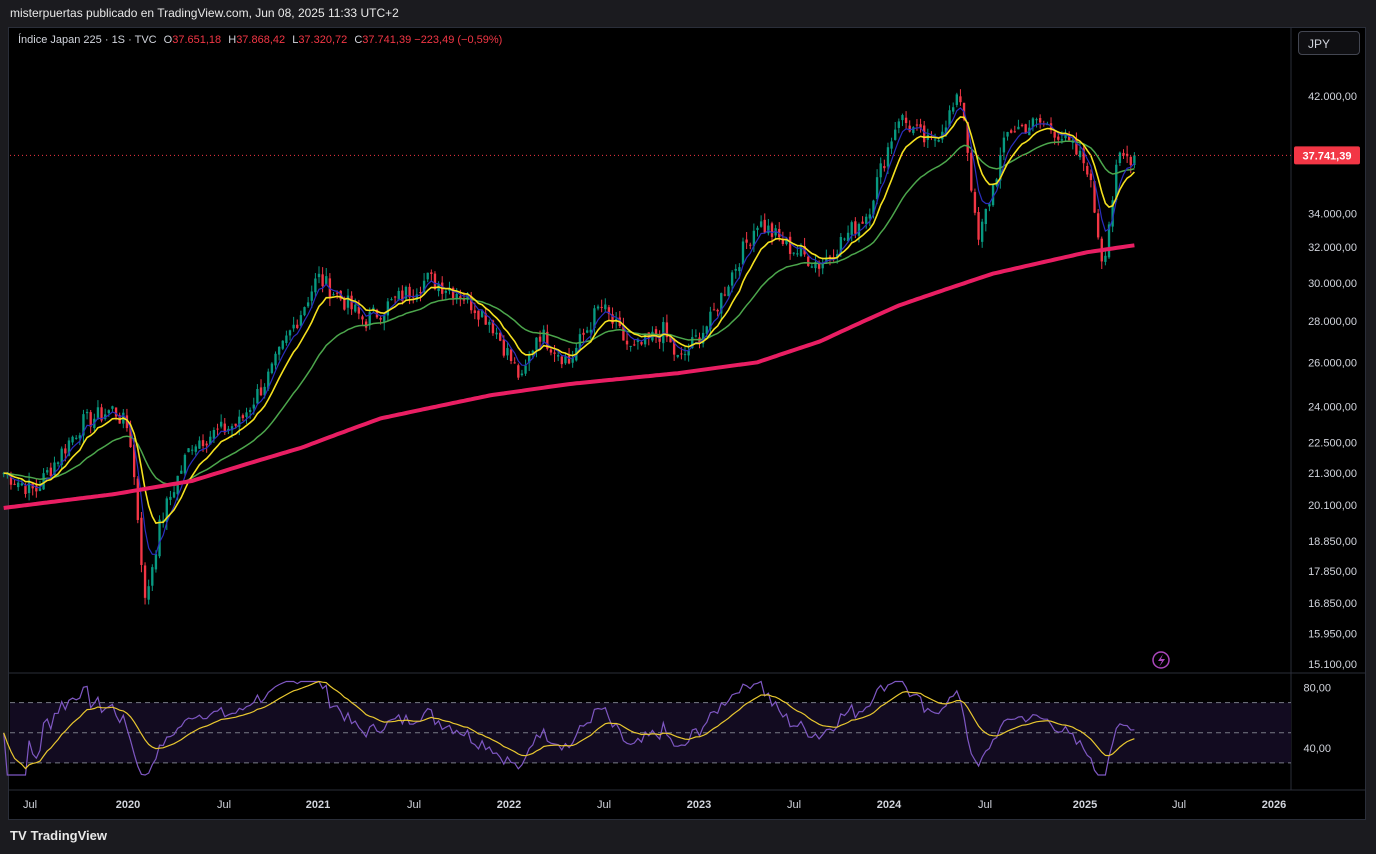  Describe the element at coordinates (1332, 635) in the screenshot. I see `y-tick-label: 15.950,00` at that location.